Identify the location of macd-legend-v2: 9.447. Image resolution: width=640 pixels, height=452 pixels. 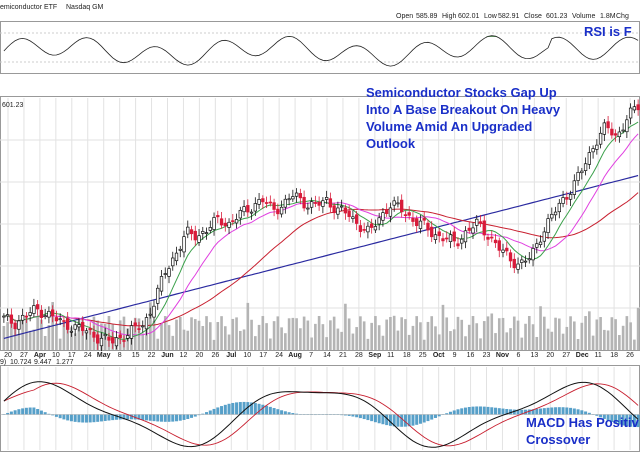
(43, 362).